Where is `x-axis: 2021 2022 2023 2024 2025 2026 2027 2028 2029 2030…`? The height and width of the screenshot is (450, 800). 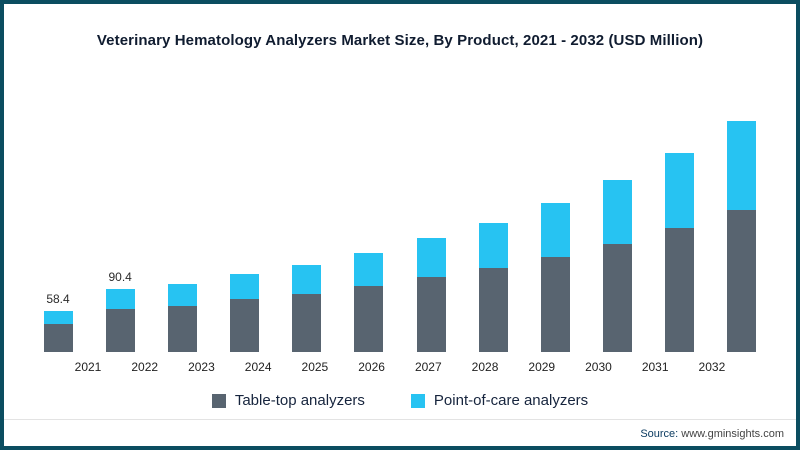
x-axis: 2021 2022 2023 2024 2025 2026 2027 2028 2029 2030… is located at coordinates (400, 367).